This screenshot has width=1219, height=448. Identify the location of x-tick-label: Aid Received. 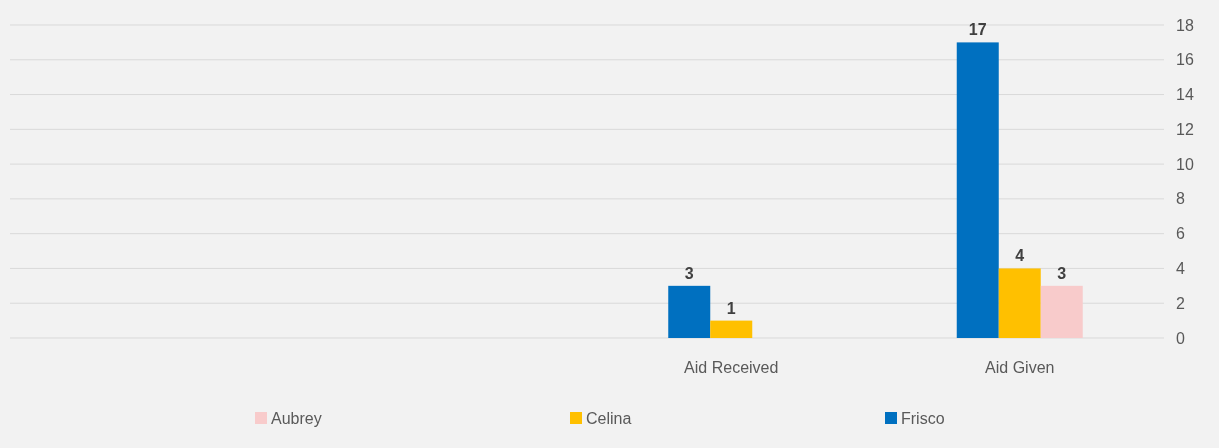
(731, 367).